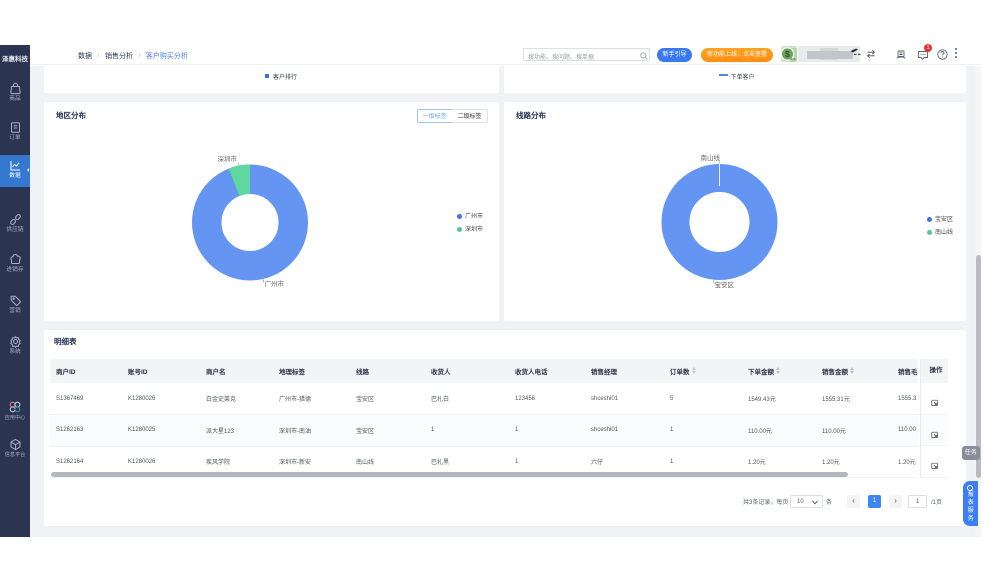 The image size is (983, 583). What do you see at coordinates (711, 157) in the screenshot?
I see `svg-text: 南山线` at bounding box center [711, 157].